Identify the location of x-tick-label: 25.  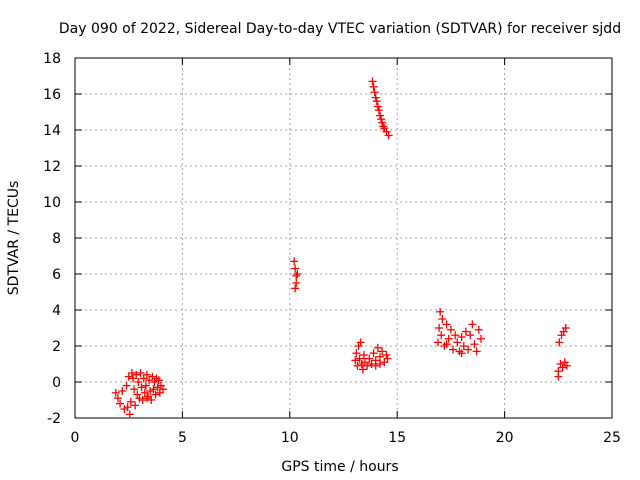
(612, 438).